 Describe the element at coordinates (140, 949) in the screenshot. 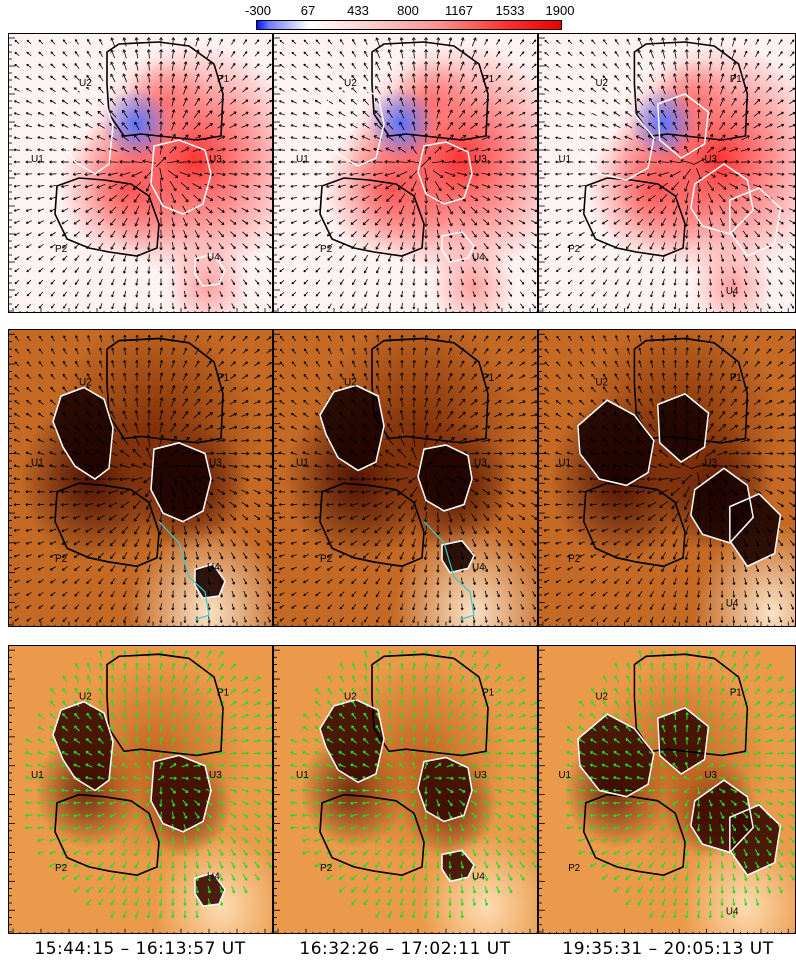

I see `time-range-label: 15:44:15 – 16:13:57 UT` at that location.